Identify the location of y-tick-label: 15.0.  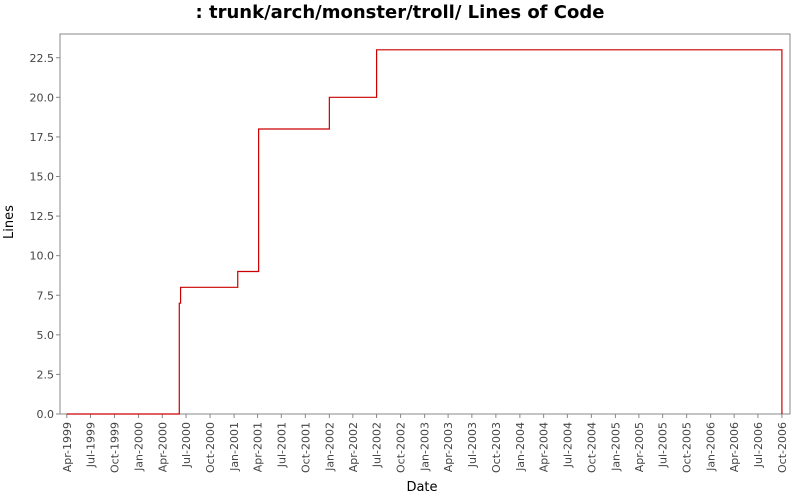
(42, 177).